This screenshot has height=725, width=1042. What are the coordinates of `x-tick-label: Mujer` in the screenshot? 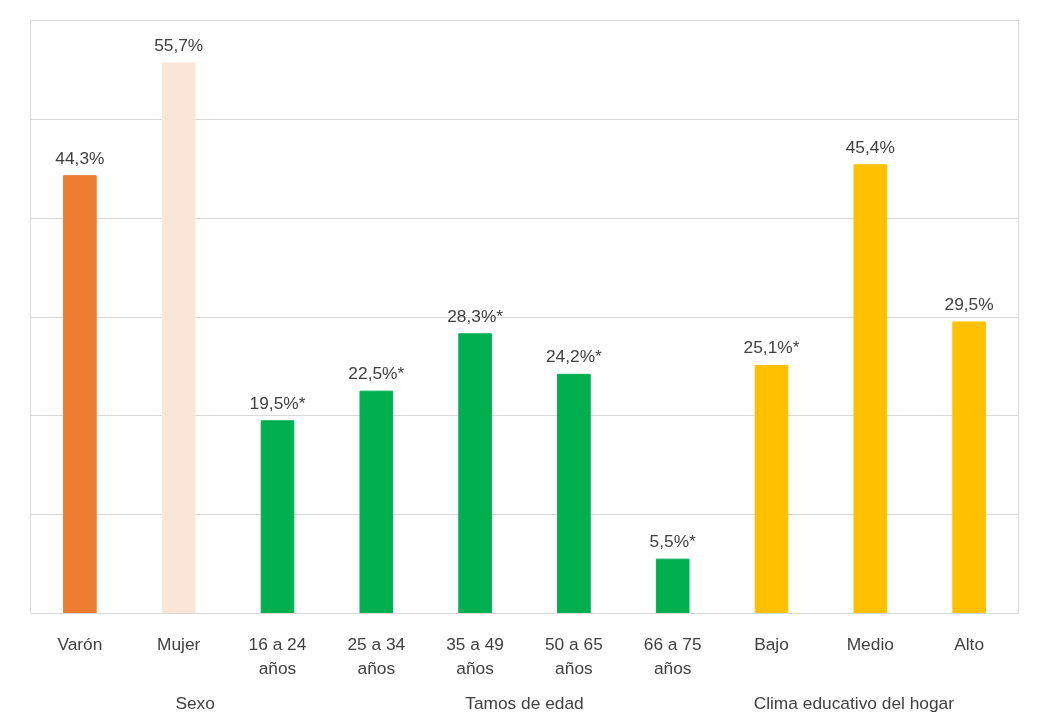 It's located at (179, 643).